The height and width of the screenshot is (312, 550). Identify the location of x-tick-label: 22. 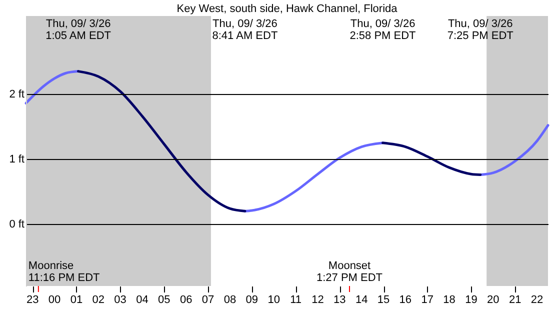
(537, 300).